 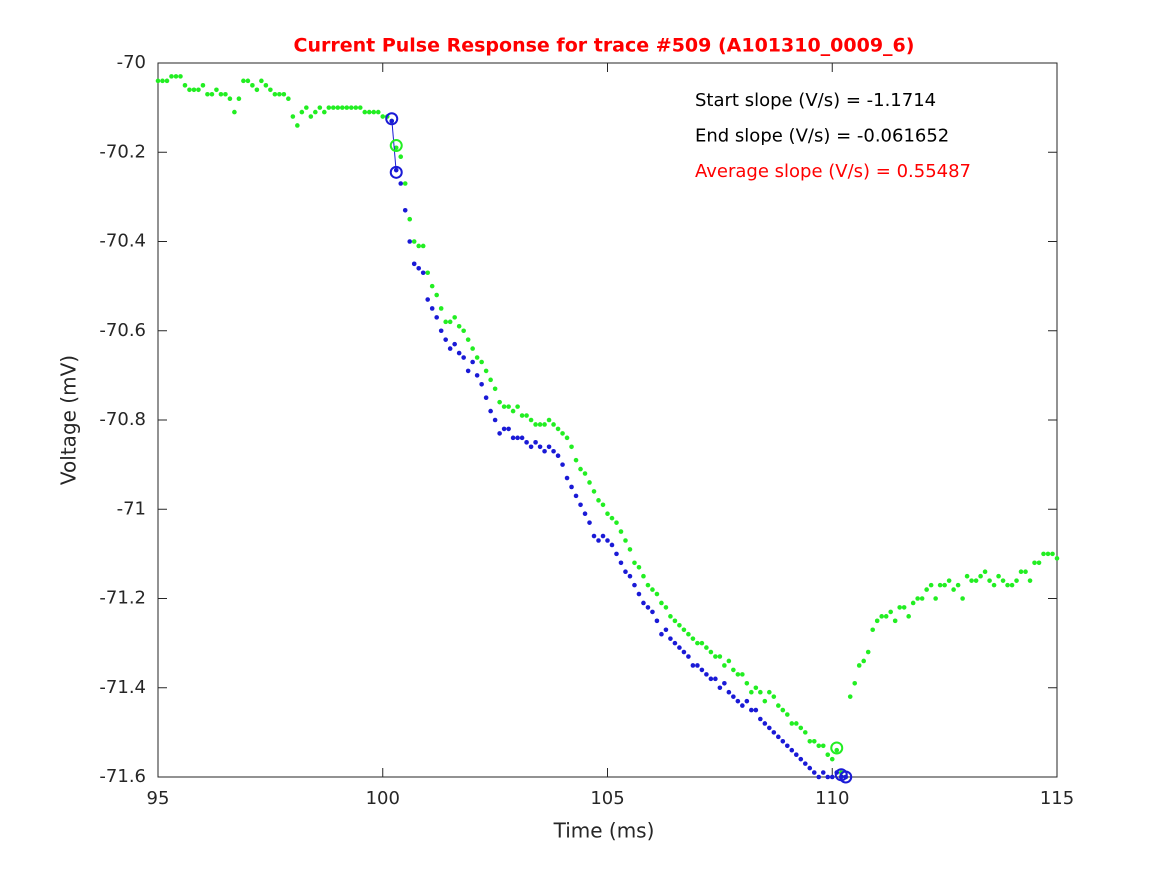 I want to click on y-tick-label: -70.2, so click(x=122, y=151).